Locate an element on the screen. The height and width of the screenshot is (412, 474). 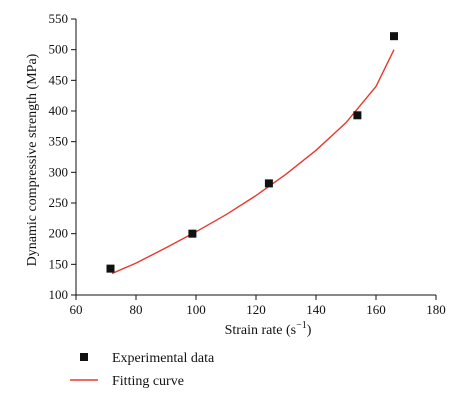
y-axis-title: Dynamic compressive strength (MPa) is located at coordinates (32, 159).